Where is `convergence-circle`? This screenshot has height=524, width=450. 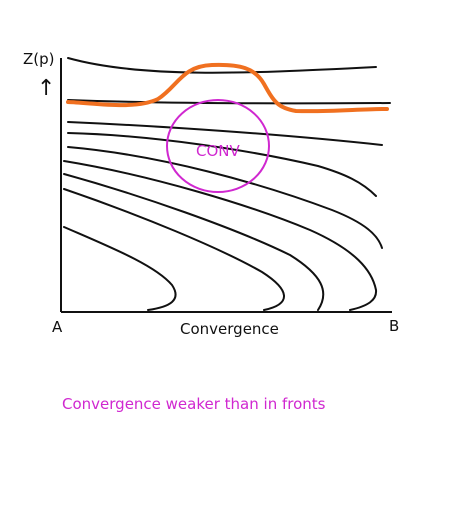 convergence-circle is located at coordinates (218, 146).